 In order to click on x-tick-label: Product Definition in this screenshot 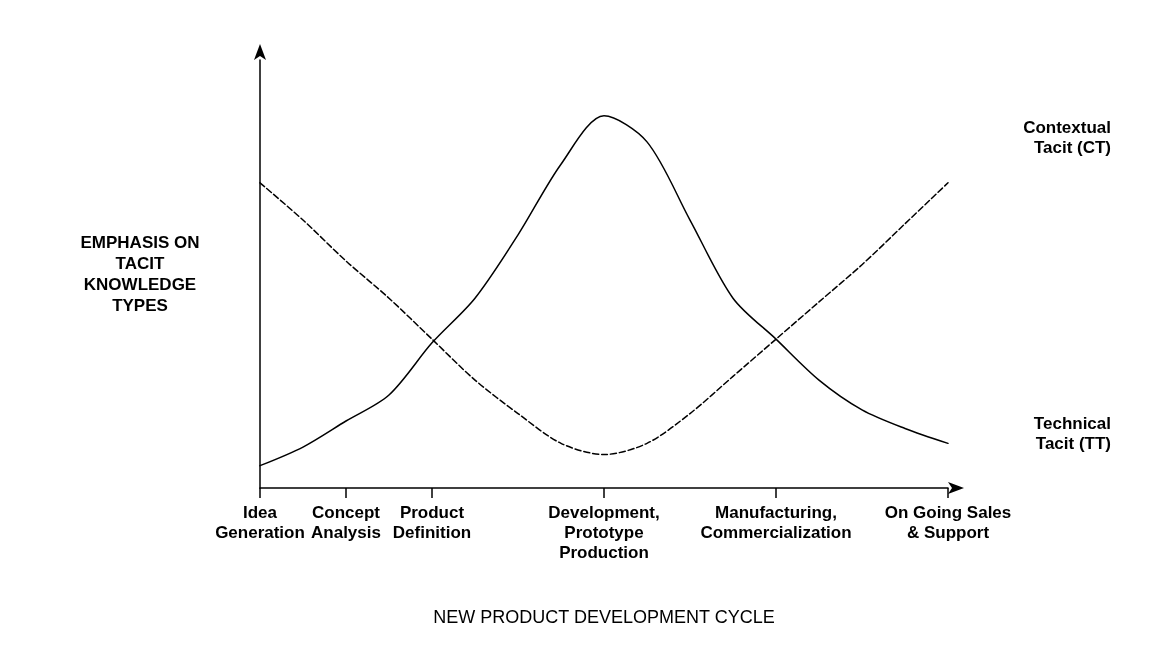, I will do `click(432, 522)`.